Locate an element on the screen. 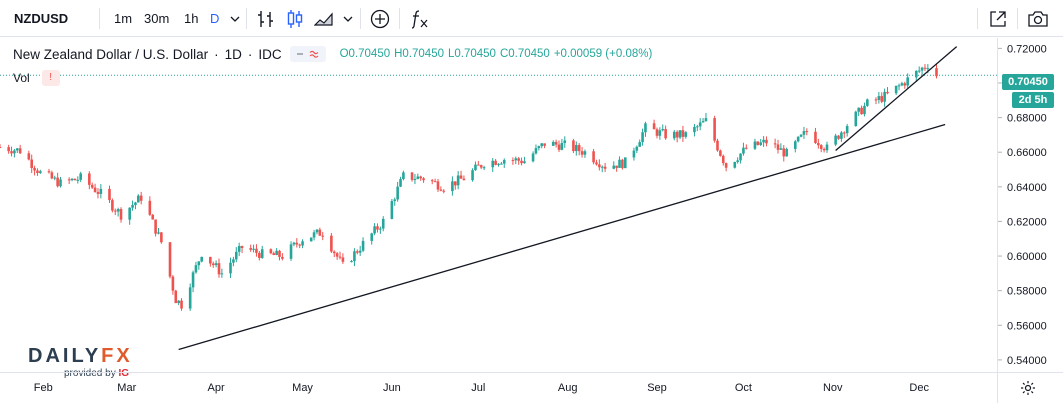 The height and width of the screenshot is (403, 1063). fullscreen-icon is located at coordinates (998, 18).